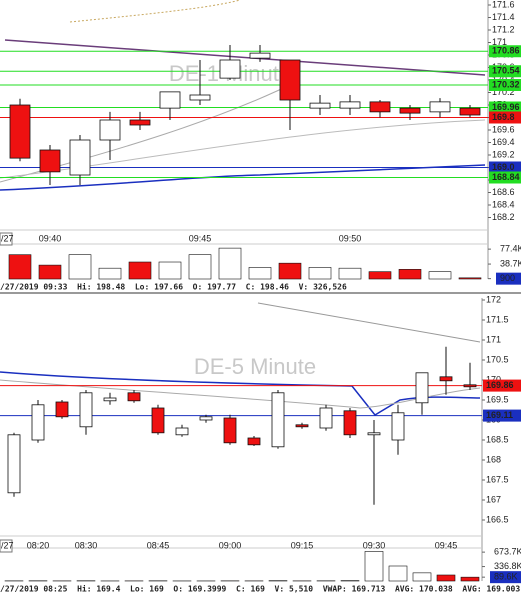  I want to click on x-tick-label: 09:30, so click(374, 545).